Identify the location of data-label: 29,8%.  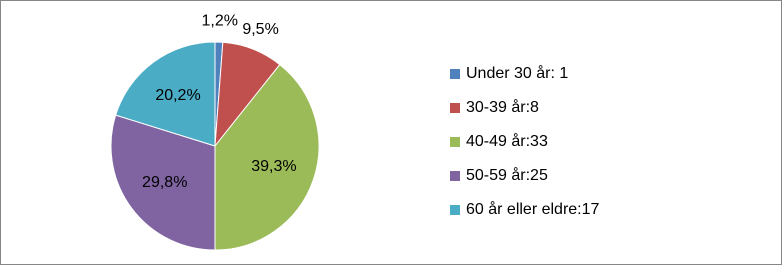
(164, 182).